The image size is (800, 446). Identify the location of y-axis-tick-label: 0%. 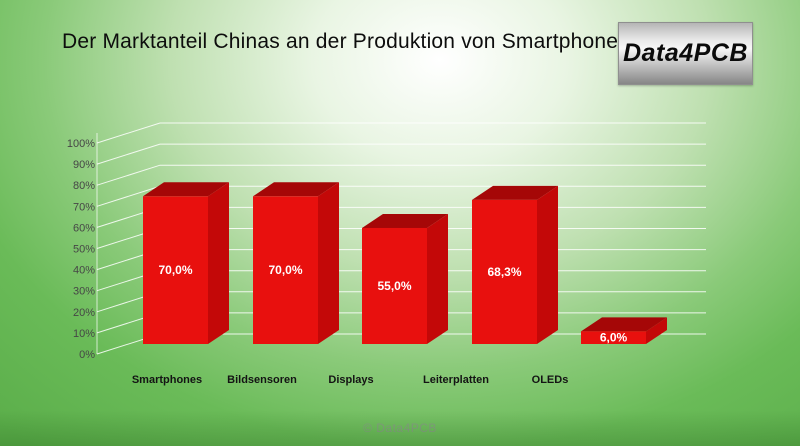
(87, 355).